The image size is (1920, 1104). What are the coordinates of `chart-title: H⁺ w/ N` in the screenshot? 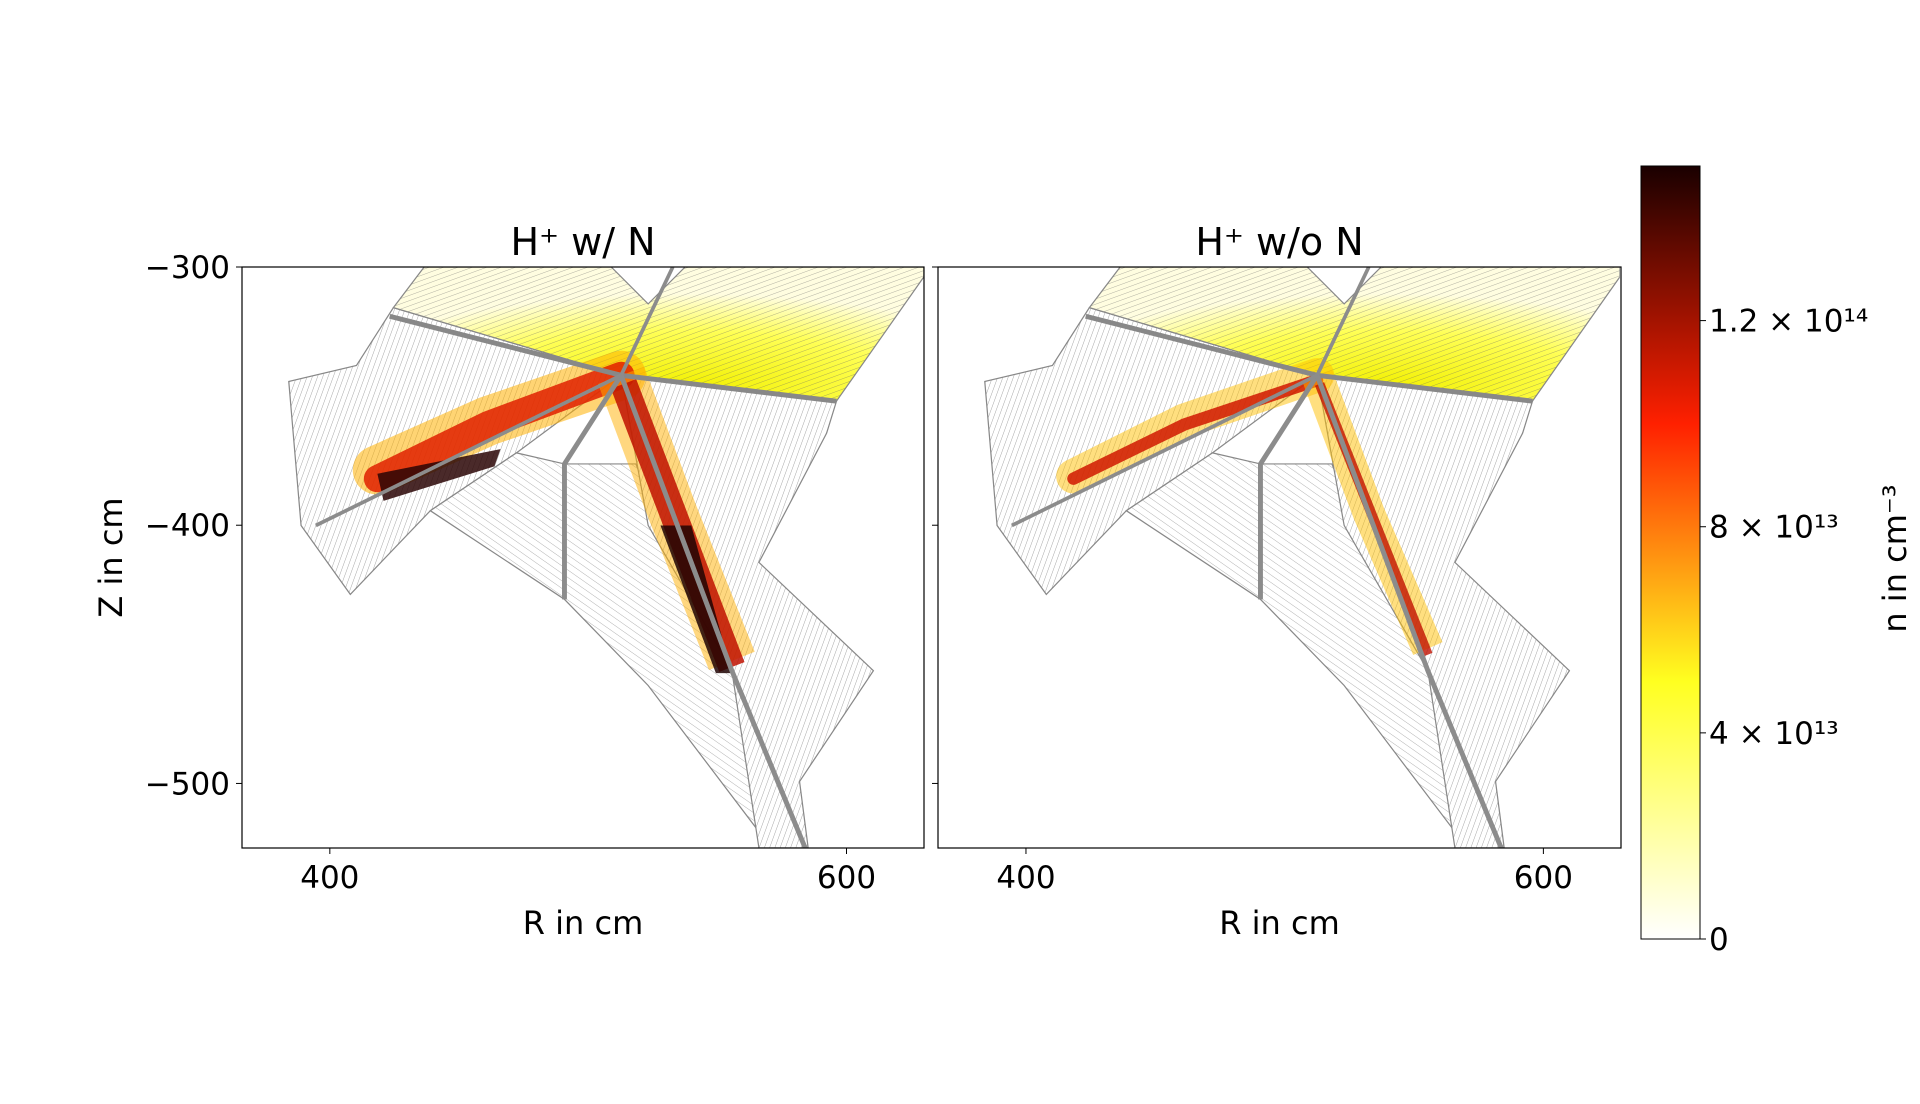 It's located at (582, 242).